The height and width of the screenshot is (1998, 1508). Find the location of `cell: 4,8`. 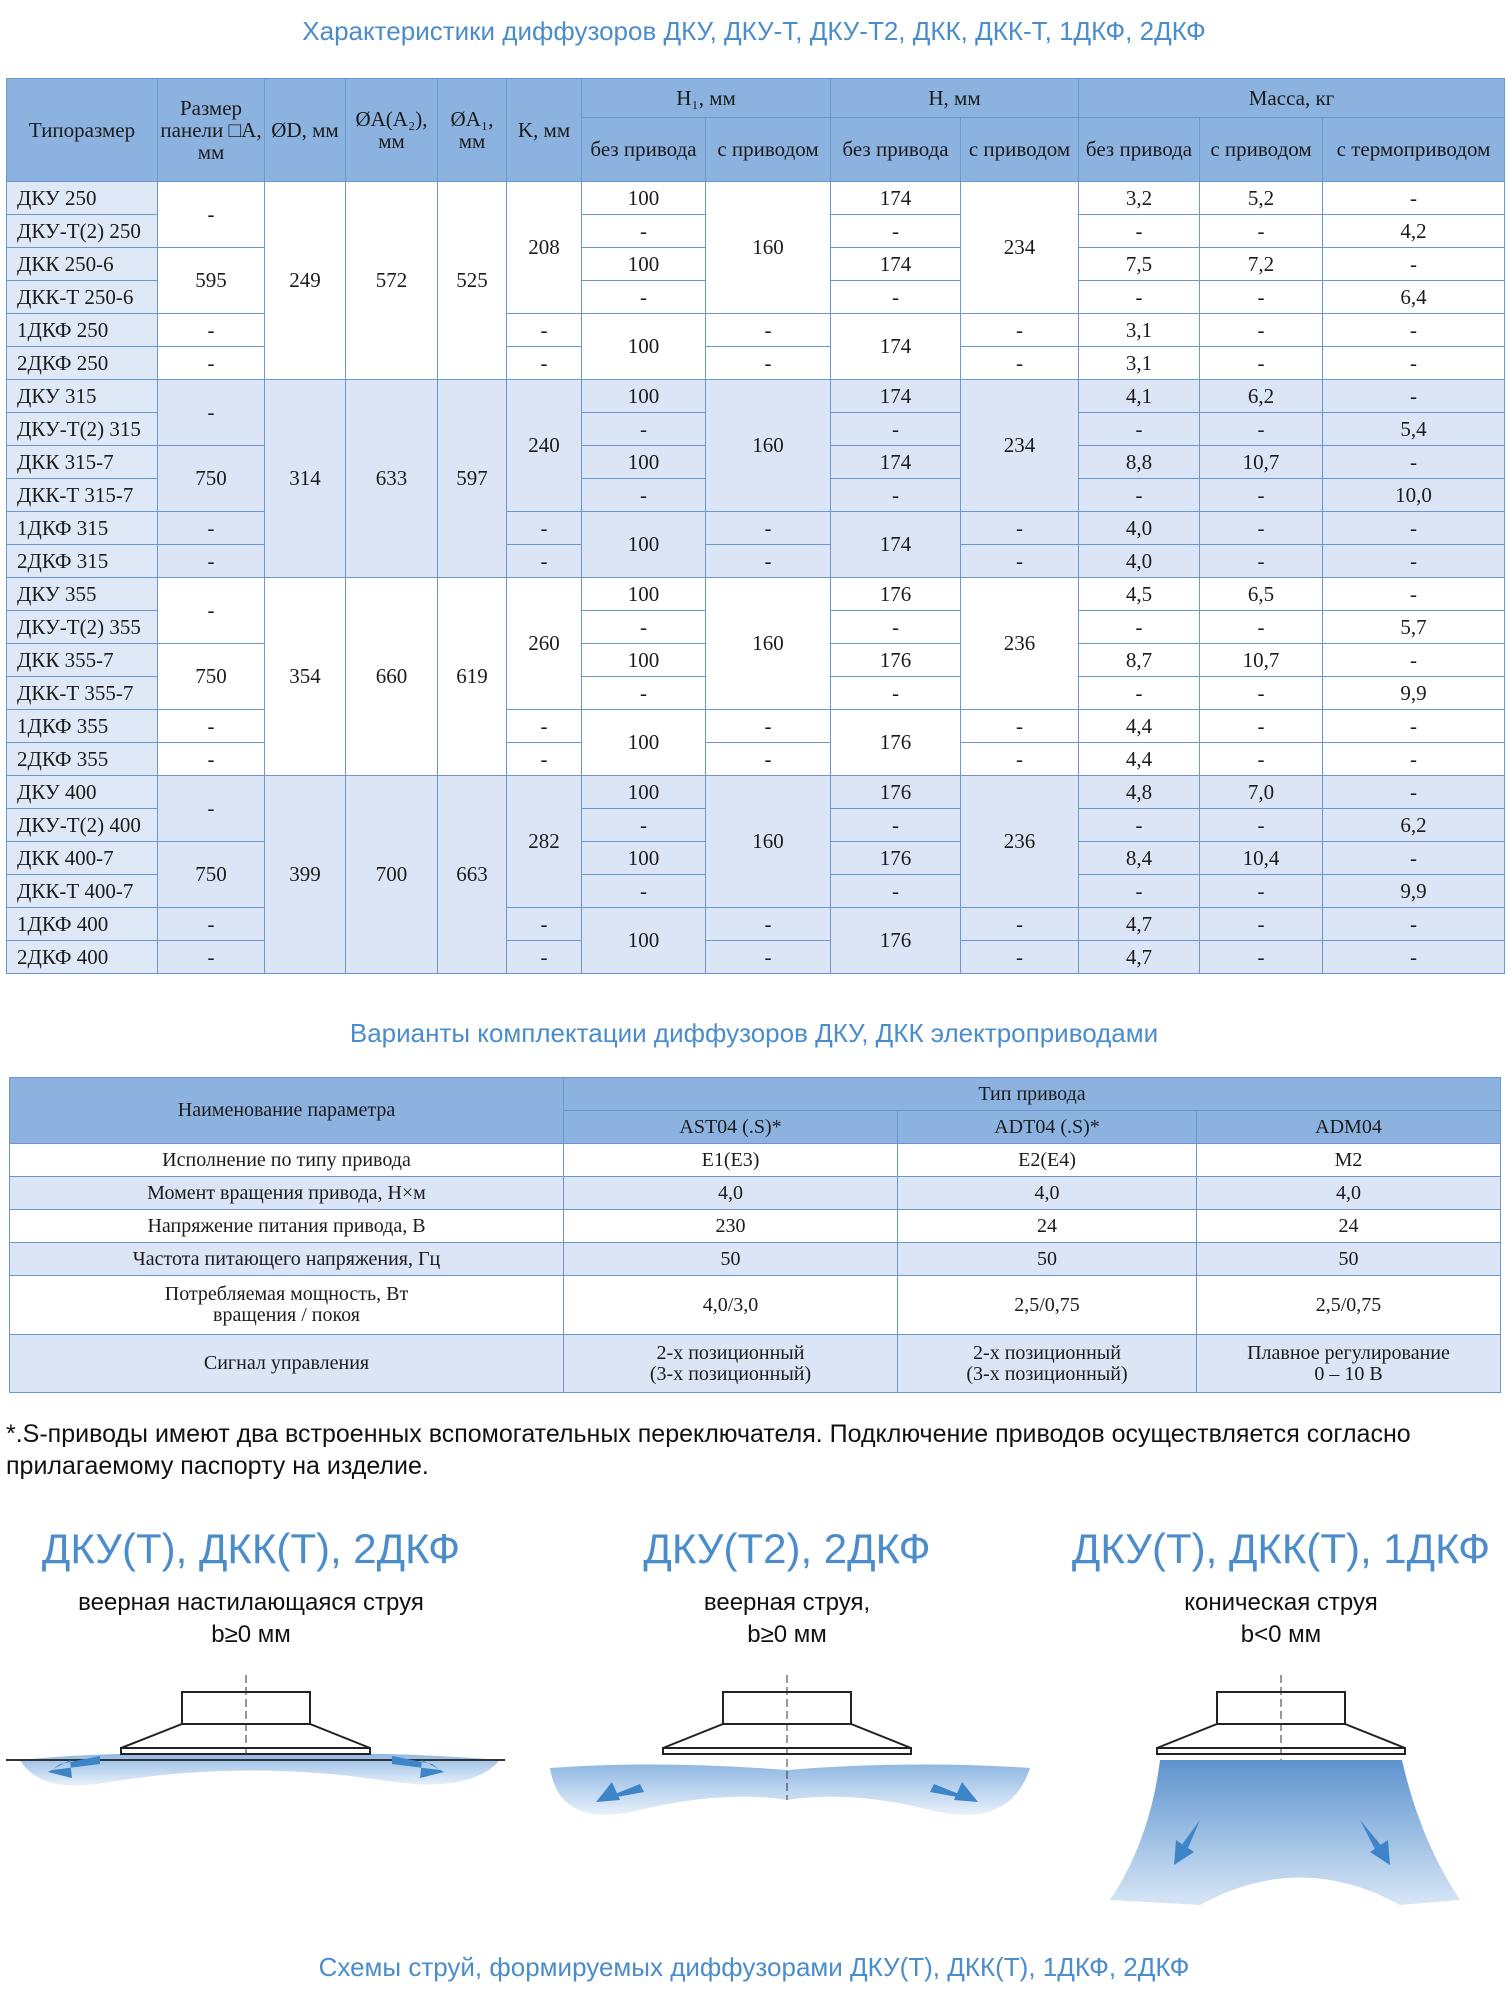

cell: 4,8 is located at coordinates (1139, 792).